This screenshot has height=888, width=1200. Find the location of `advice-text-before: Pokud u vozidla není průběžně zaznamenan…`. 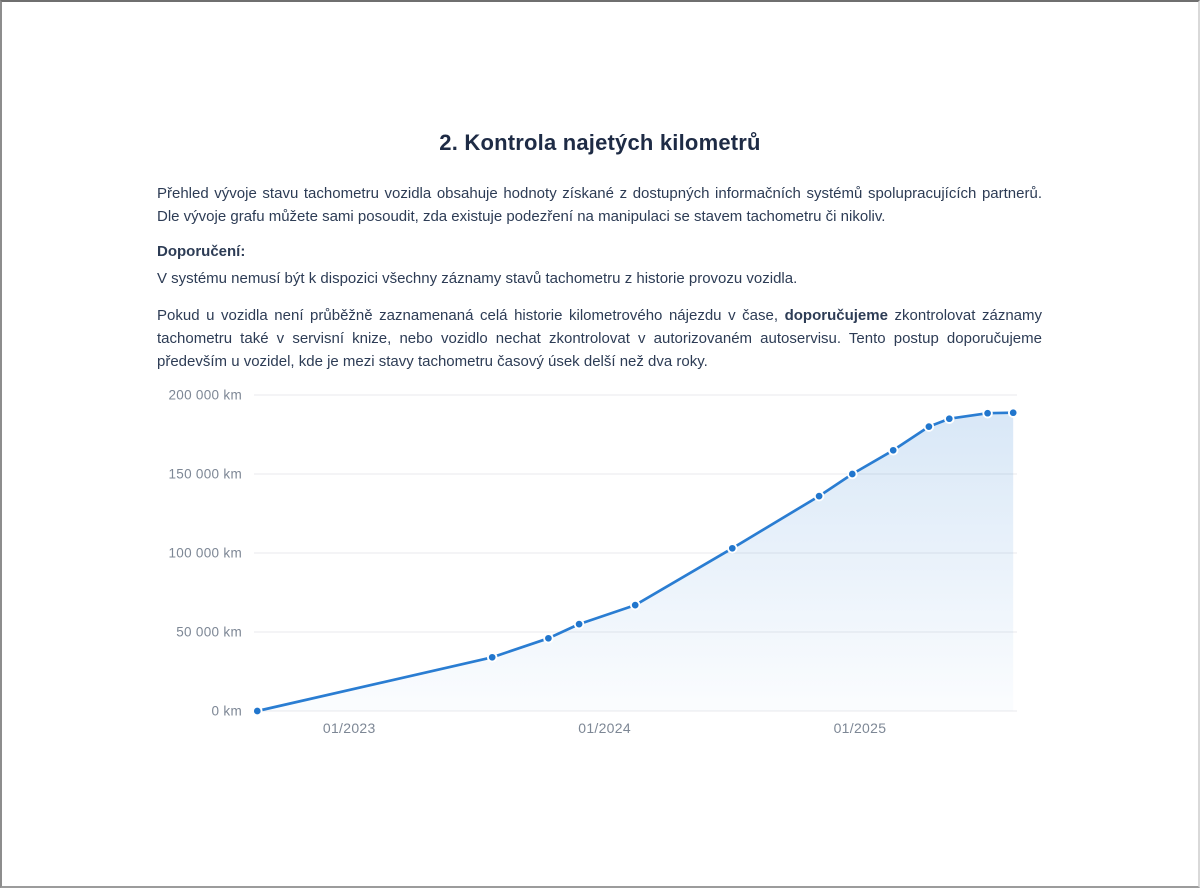

advice-text-before: Pokud u vozidla není průběžně zaznamenan… is located at coordinates (471, 315).